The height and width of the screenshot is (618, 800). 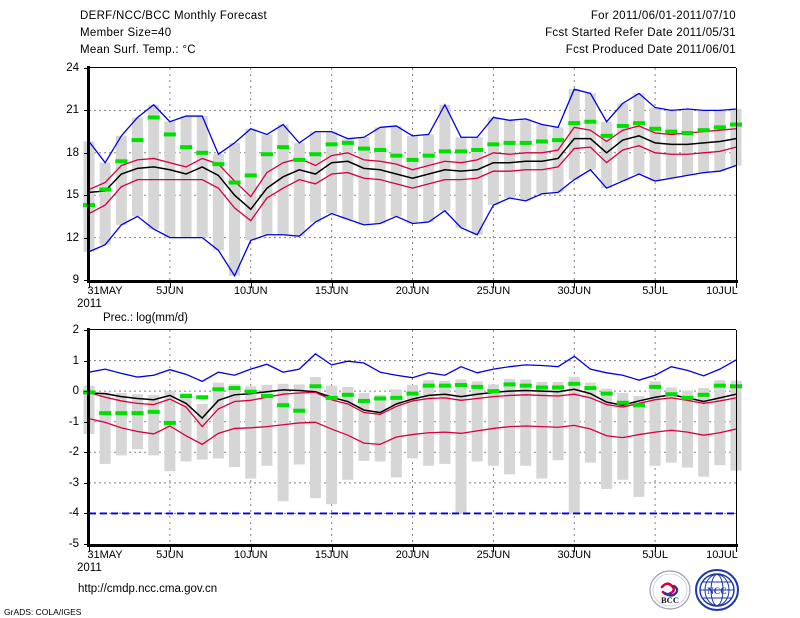 I want to click on svg-text: BCC, so click(x=670, y=600).